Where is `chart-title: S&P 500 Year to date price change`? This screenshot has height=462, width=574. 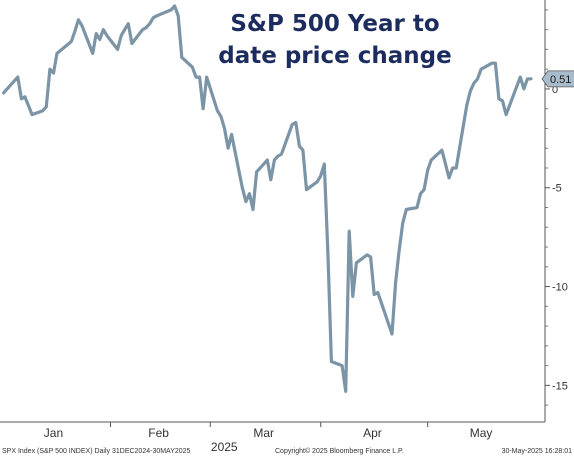
chart-title: S&P 500 Year to date price change is located at coordinates (335, 40).